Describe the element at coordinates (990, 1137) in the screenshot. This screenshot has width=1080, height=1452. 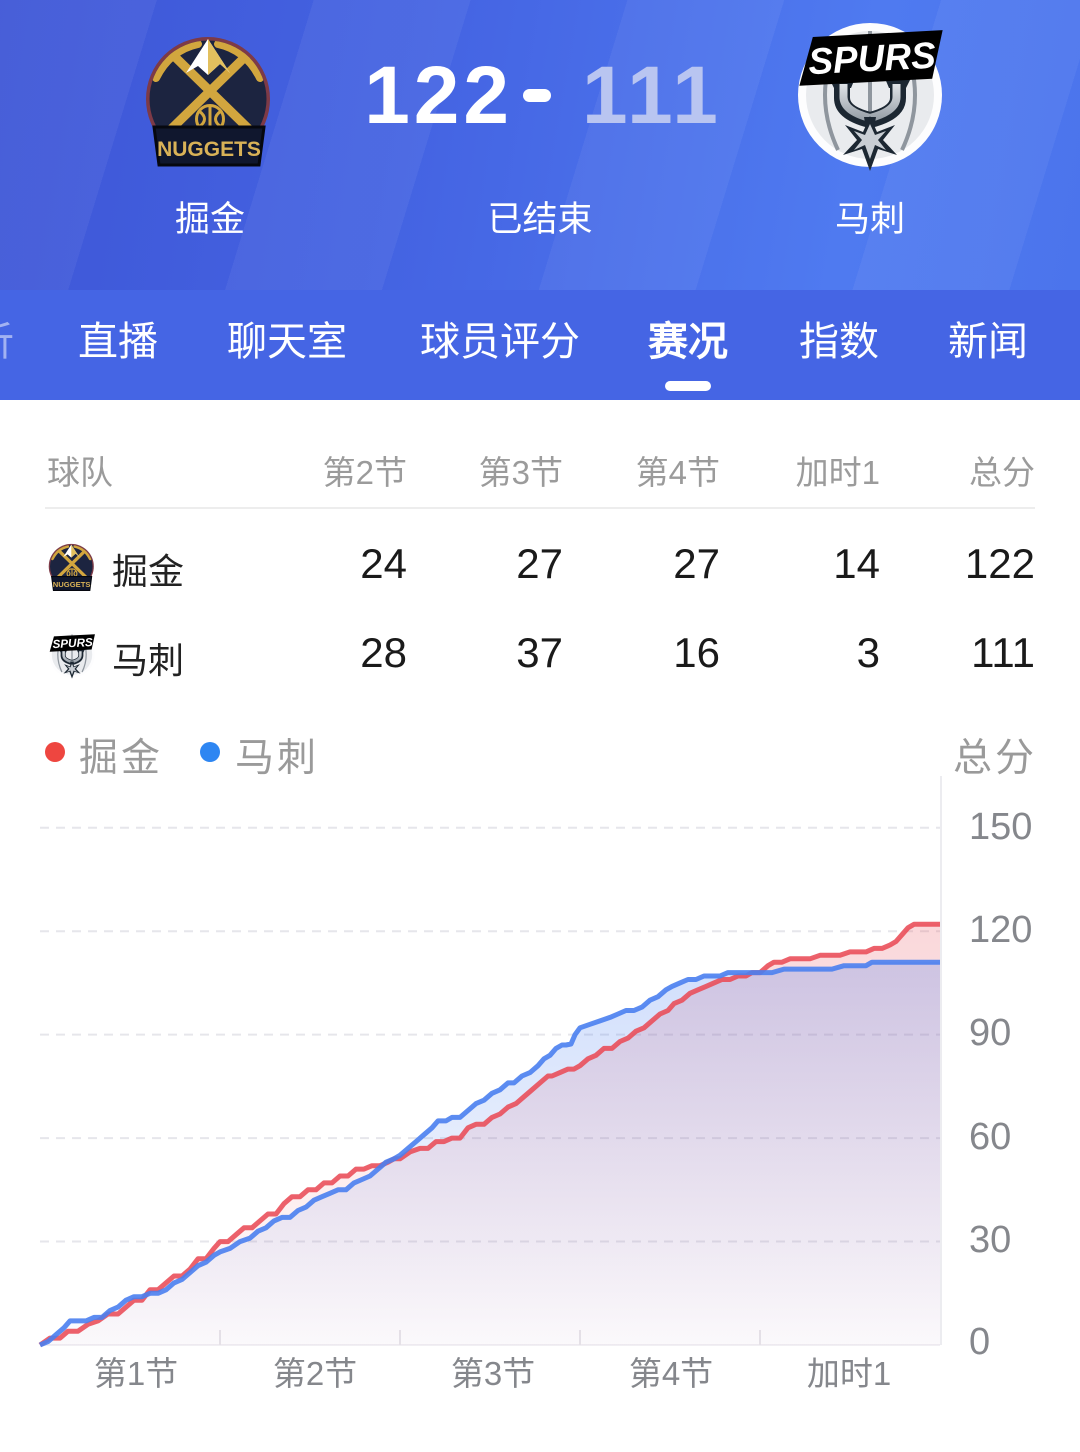
I see `svg-text: 60` at that location.